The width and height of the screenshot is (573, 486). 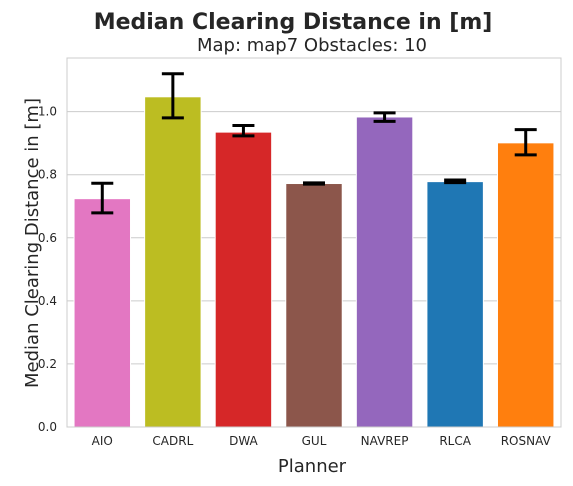 I want to click on bar-navrep, so click(x=384, y=272).